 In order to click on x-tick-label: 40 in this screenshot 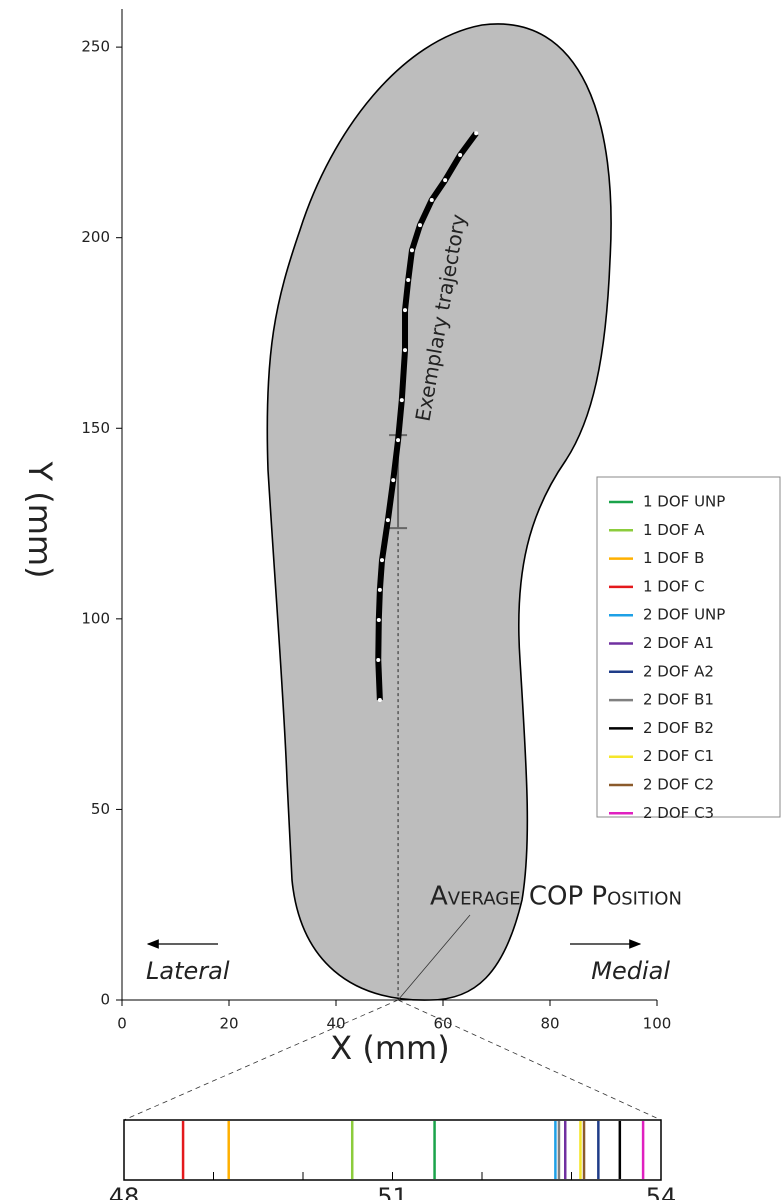, I will do `click(335, 1024)`.